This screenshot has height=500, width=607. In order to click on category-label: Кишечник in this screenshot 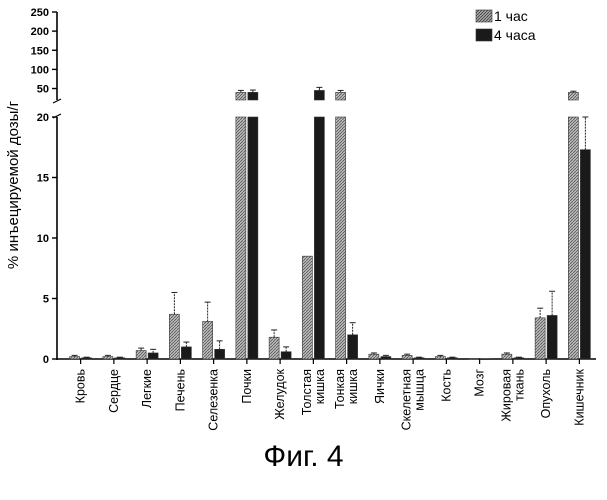, I will do `click(579, 396)`.